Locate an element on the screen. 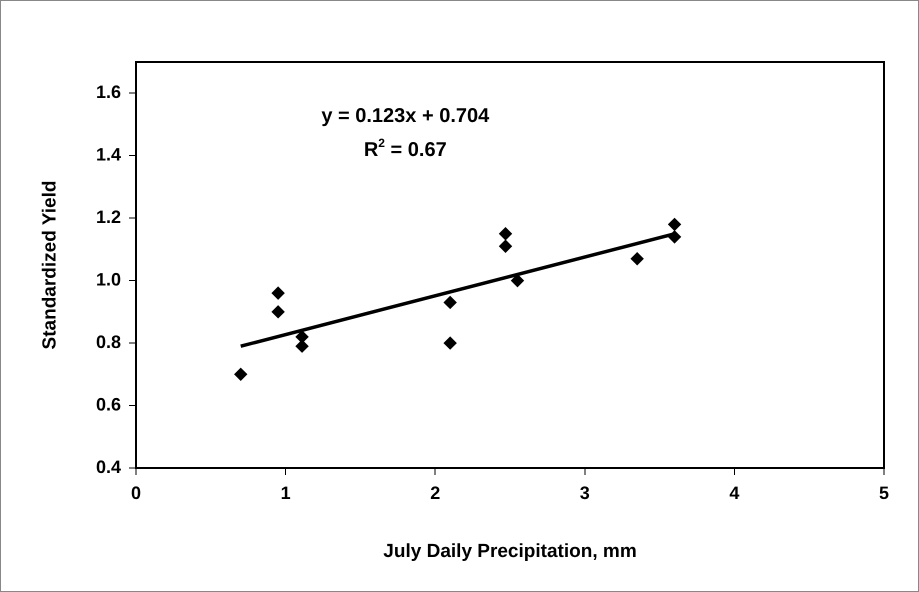 Image resolution: width=919 pixels, height=592 pixels. y-axis-title: Standardized Yield is located at coordinates (50, 265).